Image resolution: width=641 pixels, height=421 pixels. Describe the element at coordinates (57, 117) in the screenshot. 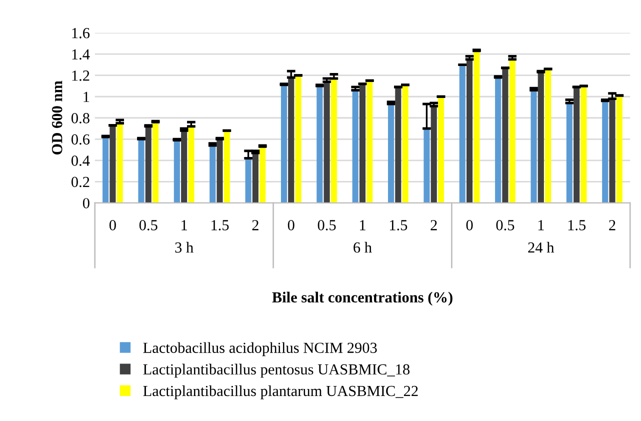

I see `y-axis-title: OD 600 nm` at that location.